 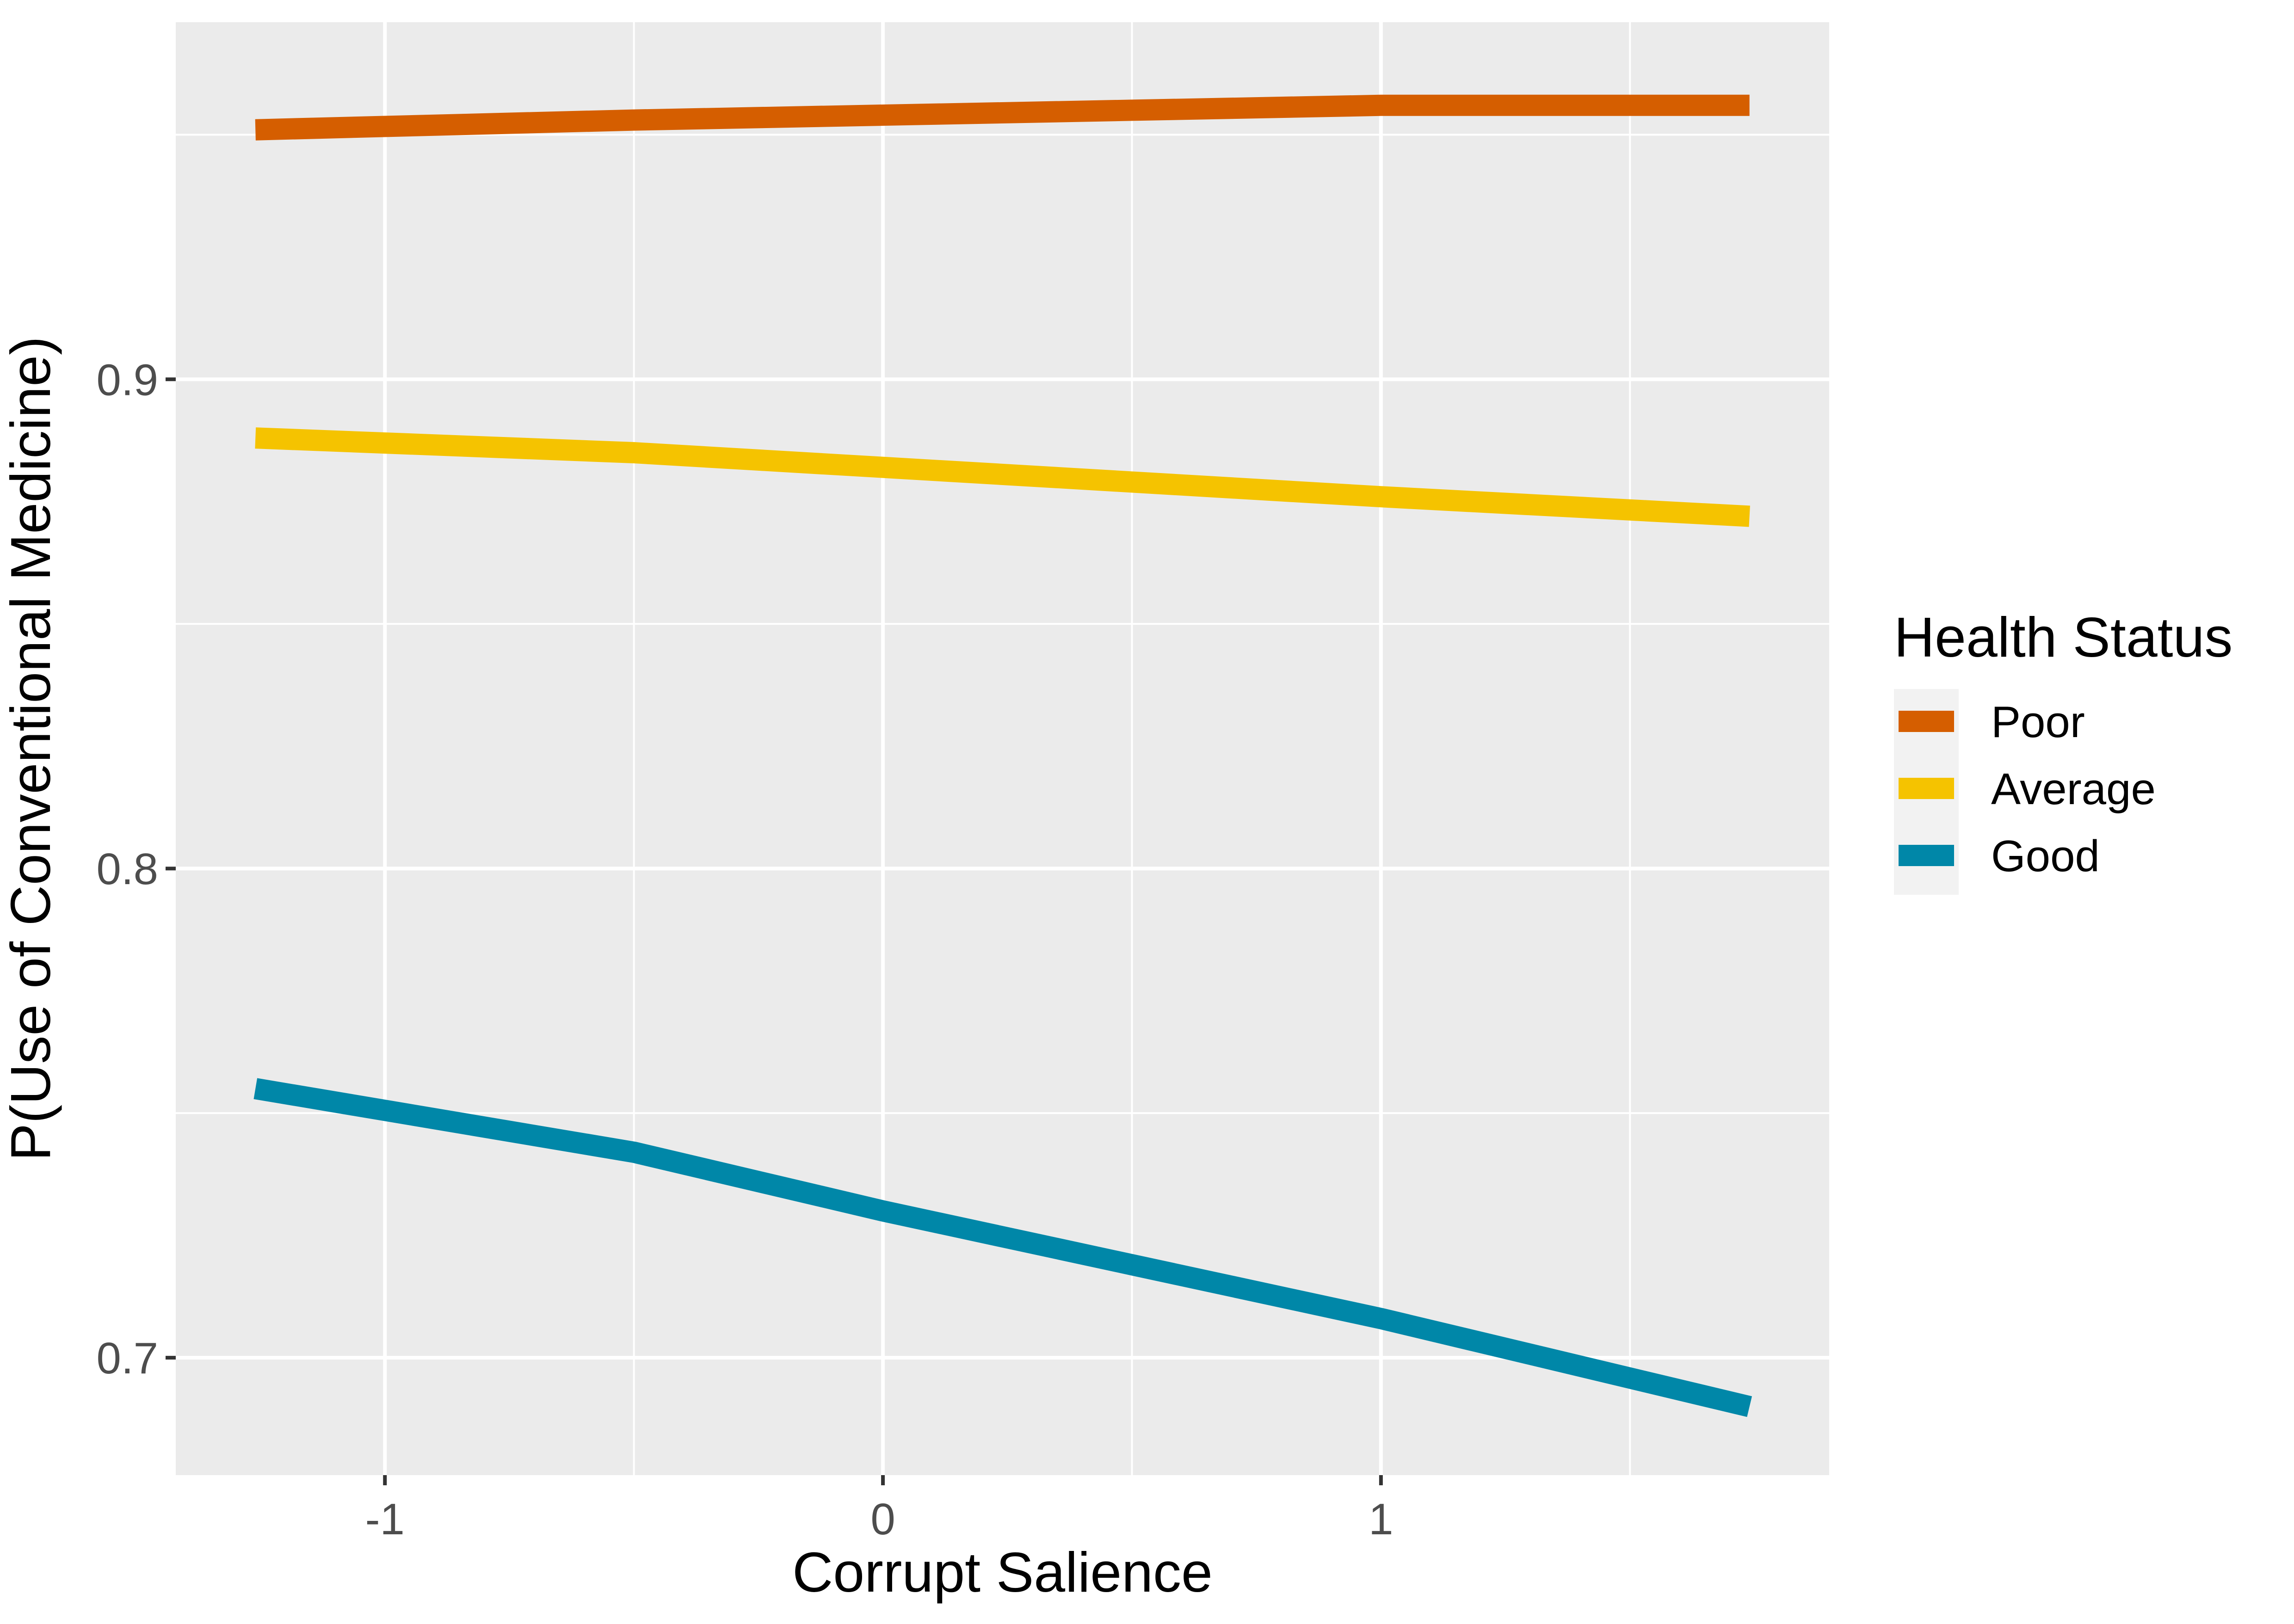 I want to click on x-tick-label: 1, so click(x=1381, y=1519).